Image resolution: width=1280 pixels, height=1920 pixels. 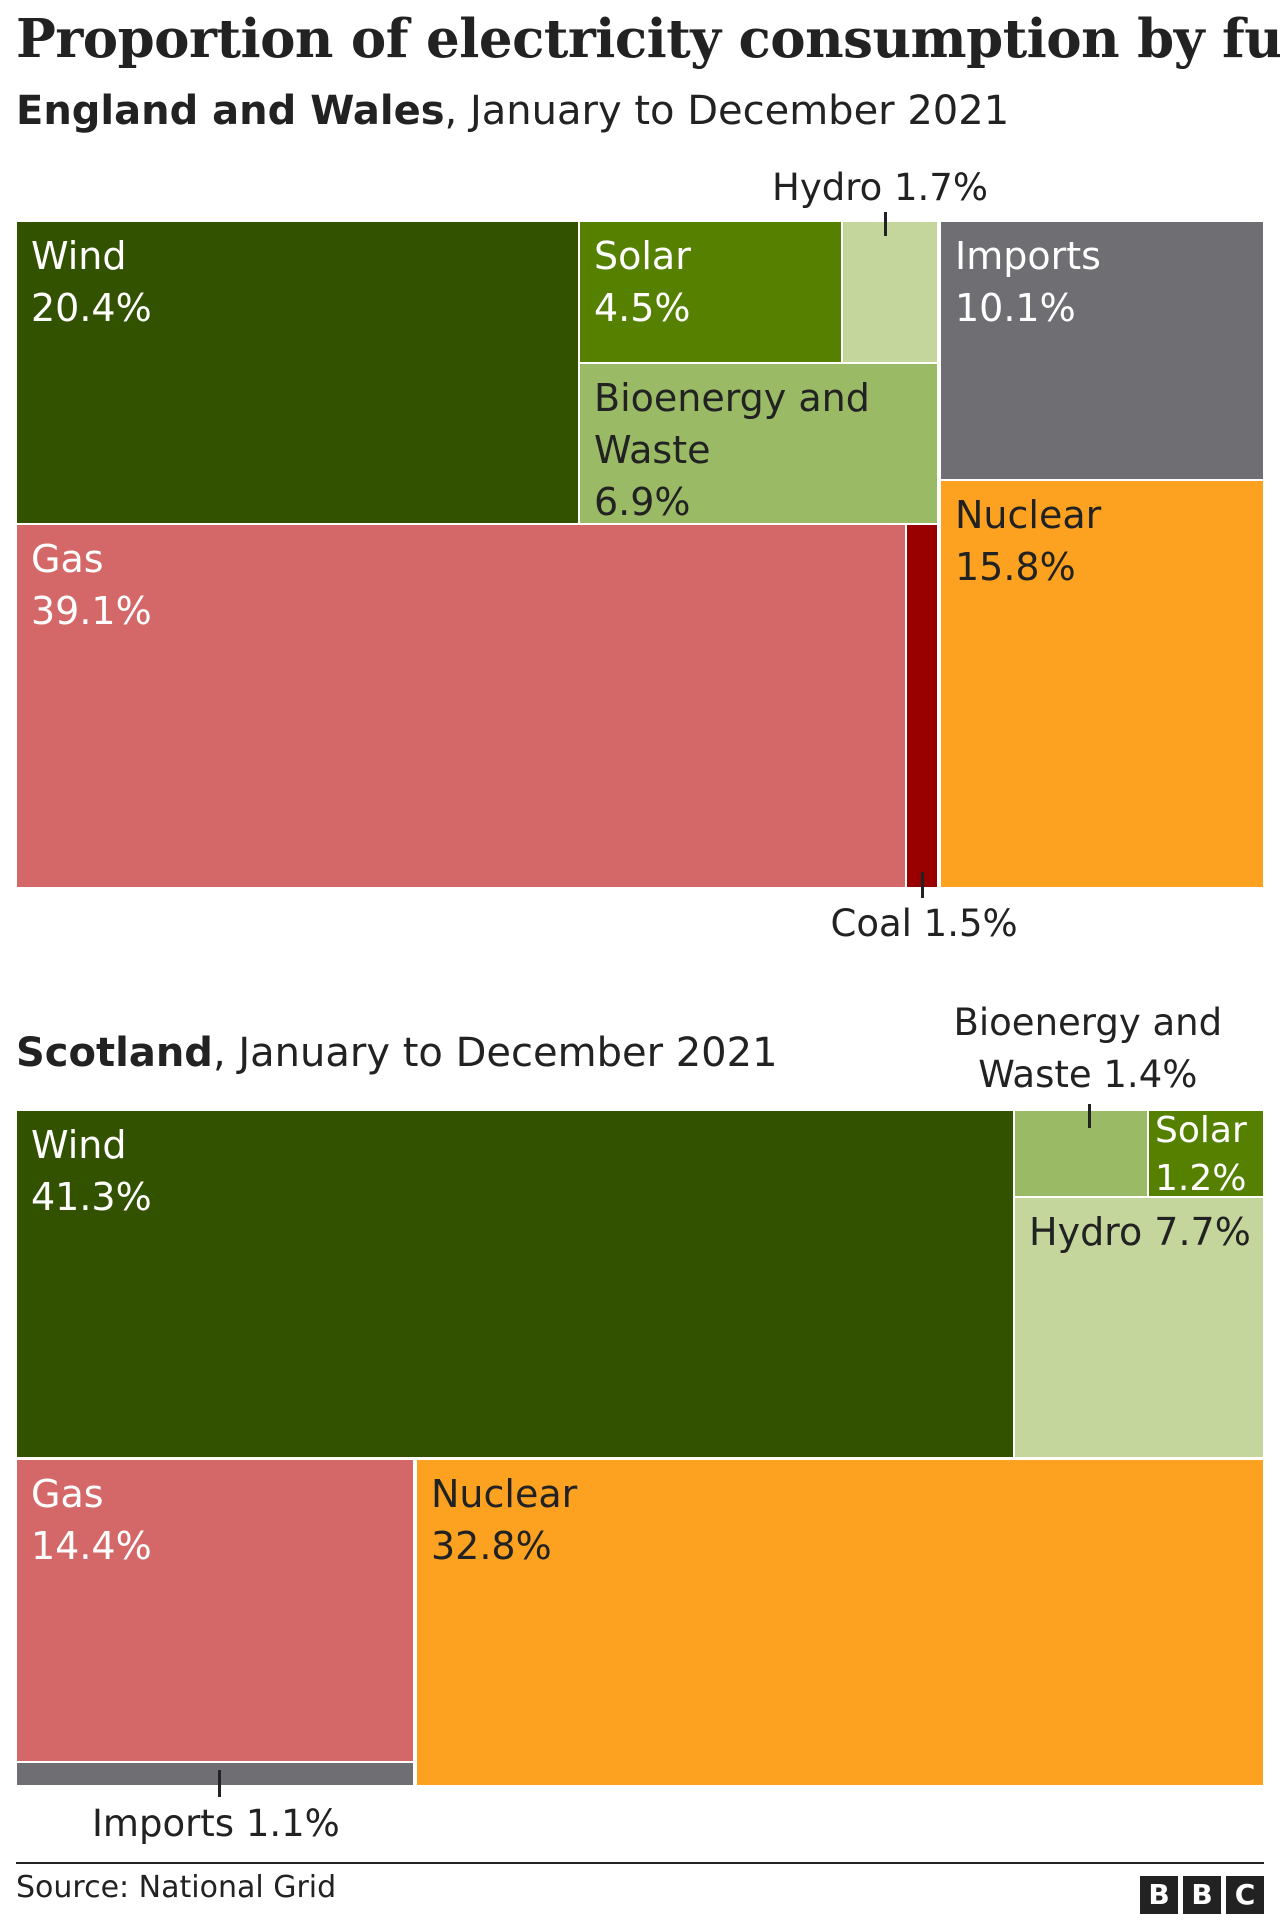 What do you see at coordinates (1028, 541) in the screenshot?
I see `tile-label-nuclear: Nuclear 15.8%` at bounding box center [1028, 541].